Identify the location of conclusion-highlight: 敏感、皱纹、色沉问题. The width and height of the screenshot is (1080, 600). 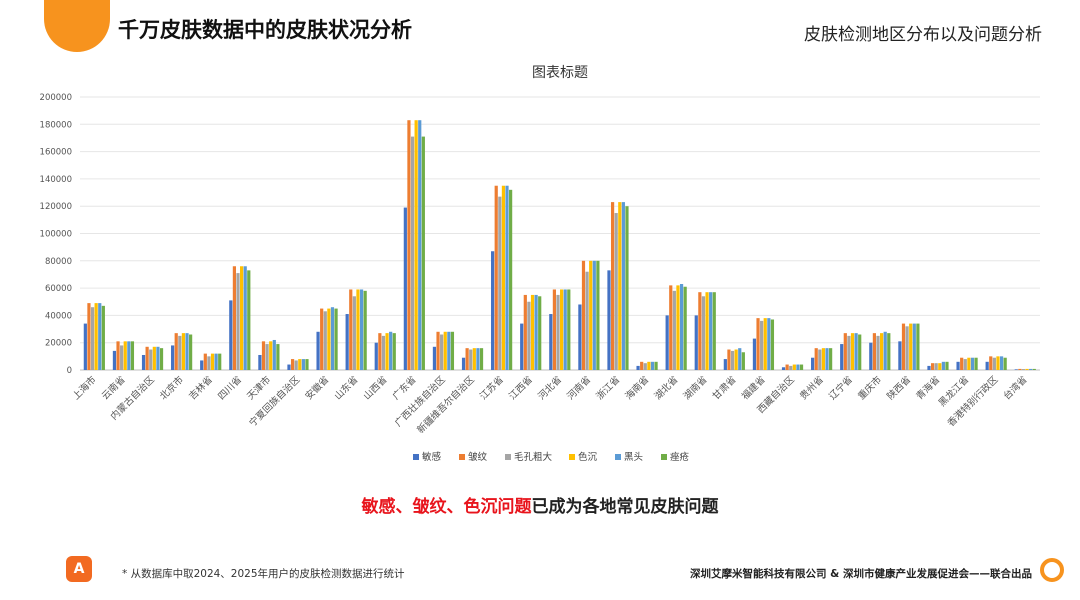
(446, 507).